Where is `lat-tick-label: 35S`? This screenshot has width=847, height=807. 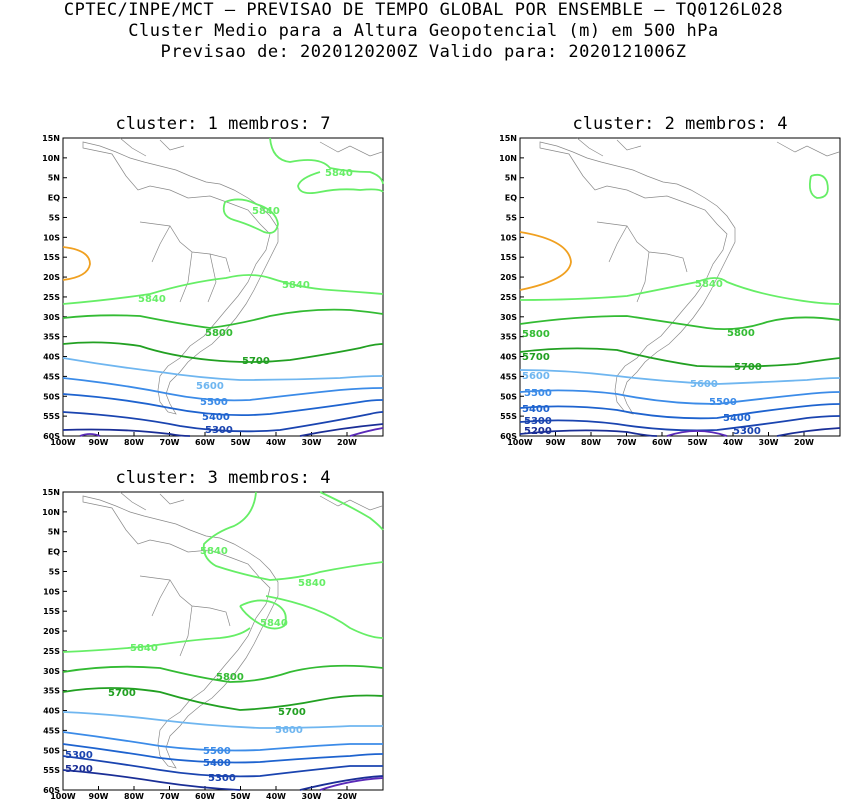
lat-tick-label: 35S is located at coordinates (51, 691).